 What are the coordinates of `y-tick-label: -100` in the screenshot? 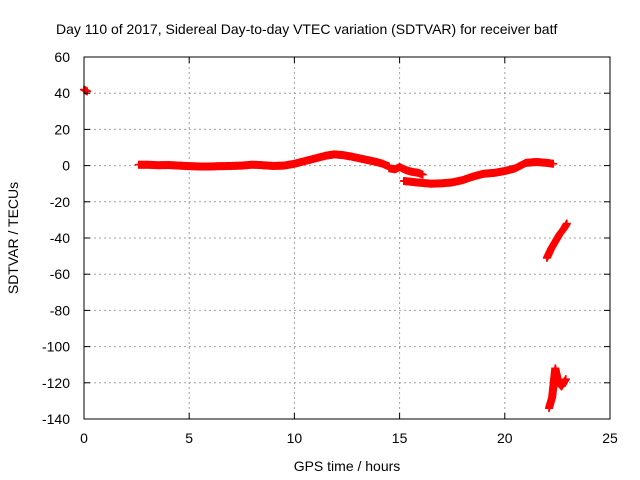 It's located at (56, 347).